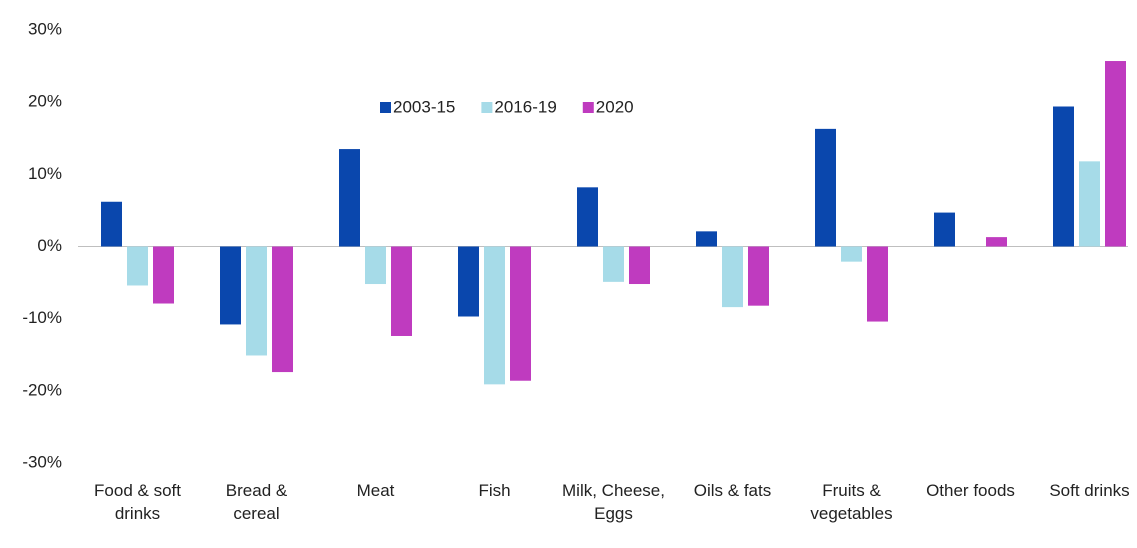 Image resolution: width=1137 pixels, height=548 pixels. I want to click on legend-label: 2003-15, so click(424, 106).